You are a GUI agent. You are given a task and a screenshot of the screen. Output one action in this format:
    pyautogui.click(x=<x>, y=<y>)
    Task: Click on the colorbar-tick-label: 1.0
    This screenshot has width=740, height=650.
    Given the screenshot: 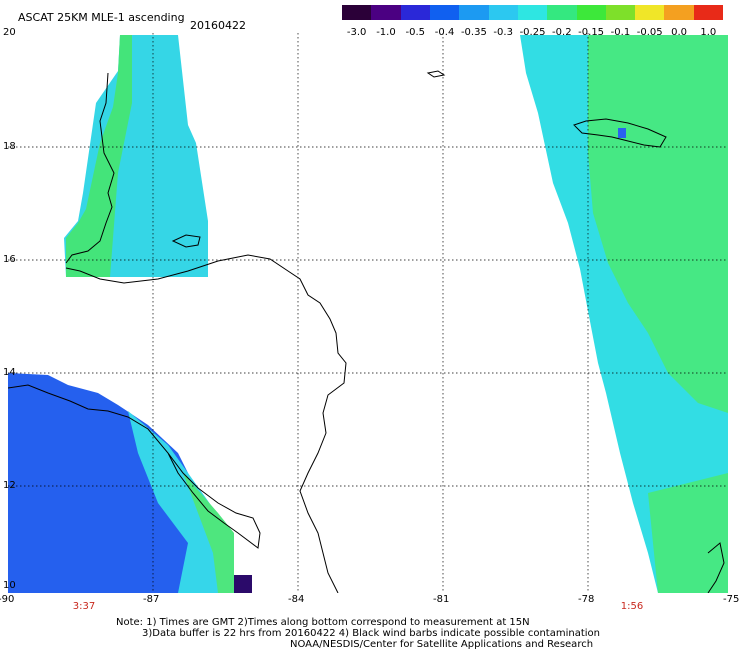 What is the action you would take?
    pyautogui.click(x=708, y=32)
    